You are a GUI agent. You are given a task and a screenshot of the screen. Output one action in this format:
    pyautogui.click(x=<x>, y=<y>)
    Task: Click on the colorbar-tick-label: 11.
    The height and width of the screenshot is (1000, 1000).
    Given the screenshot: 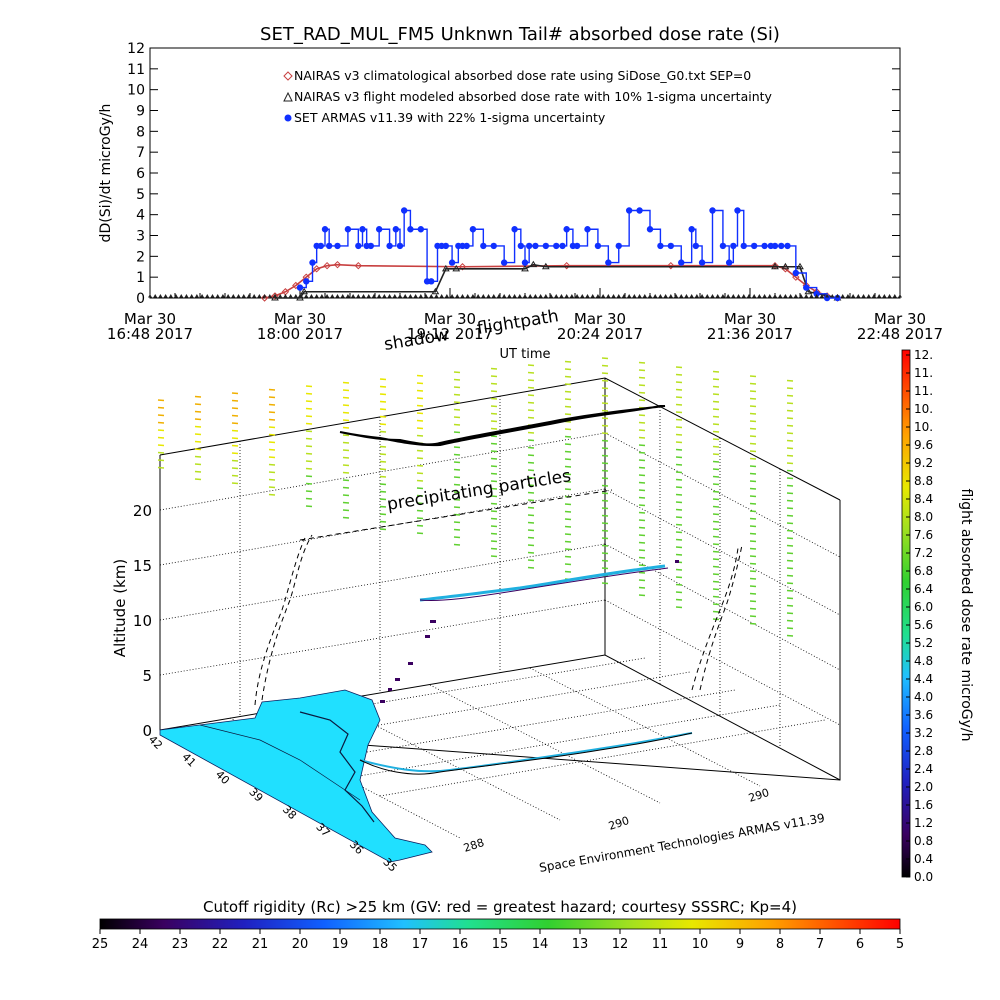 What is the action you would take?
    pyautogui.click(x=923, y=373)
    